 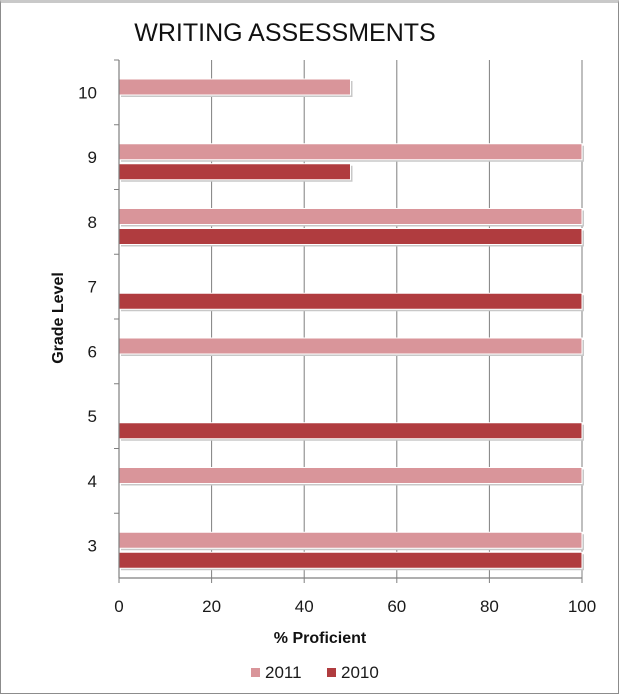 What do you see at coordinates (87, 92) in the screenshot?
I see `y-tick-label: 10` at bounding box center [87, 92].